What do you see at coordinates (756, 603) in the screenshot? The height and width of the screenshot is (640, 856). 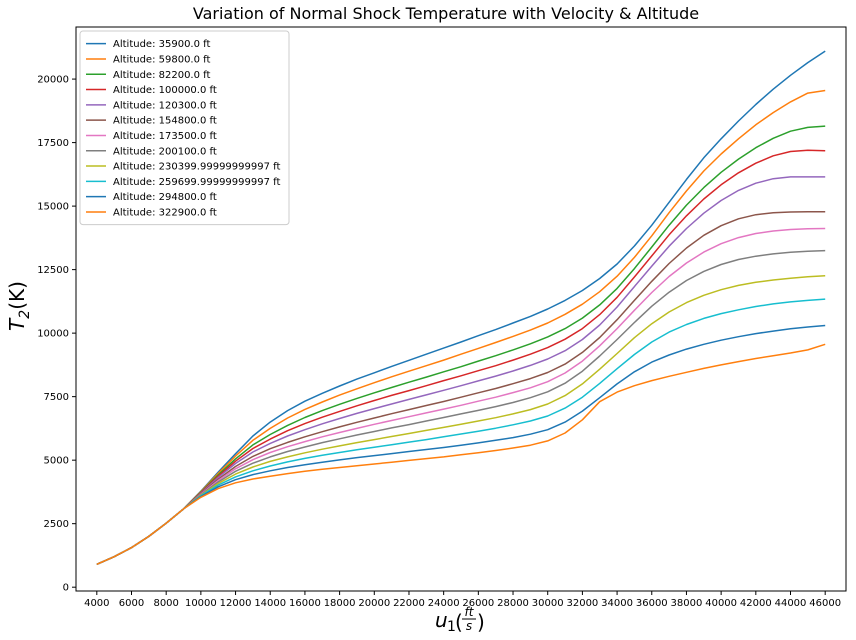 I see `x-tick-label: 42000` at bounding box center [756, 603].